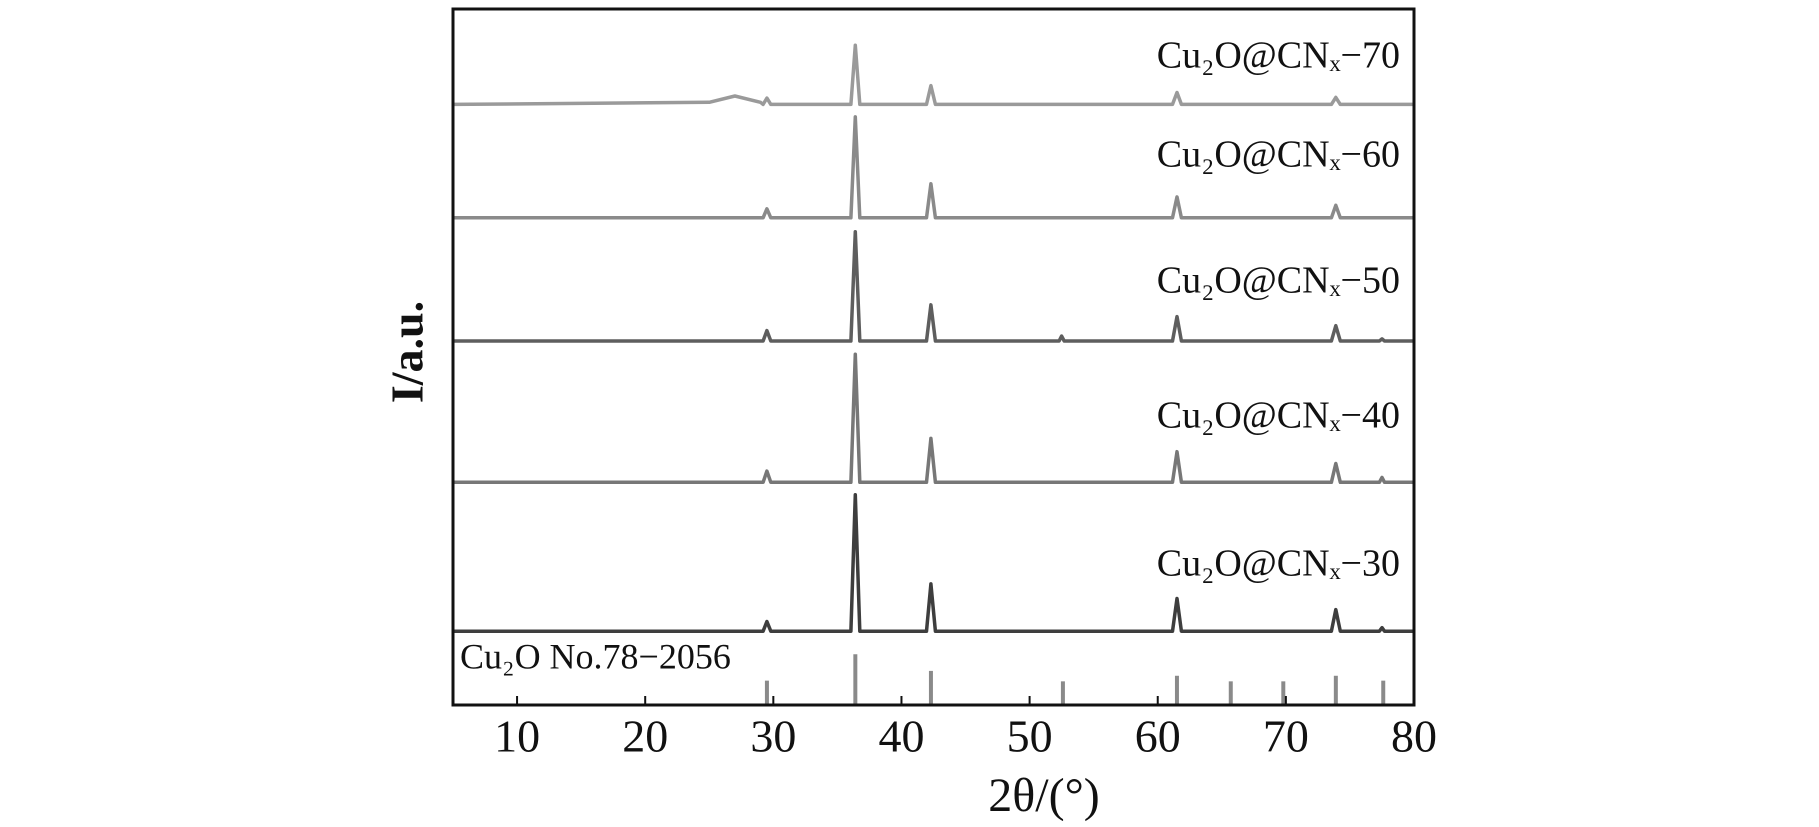 Image resolution: width=1819 pixels, height=827 pixels. What do you see at coordinates (645, 736) in the screenshot?
I see `x-tick-label: 20` at bounding box center [645, 736].